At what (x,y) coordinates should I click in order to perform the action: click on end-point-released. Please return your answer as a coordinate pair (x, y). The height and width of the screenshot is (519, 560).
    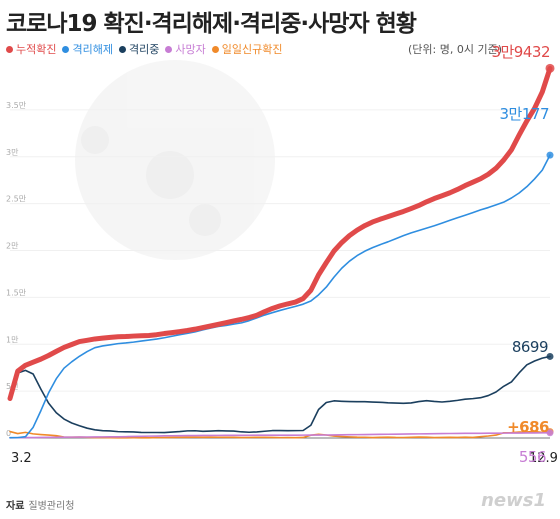
    Looking at the image, I should click on (550, 155).